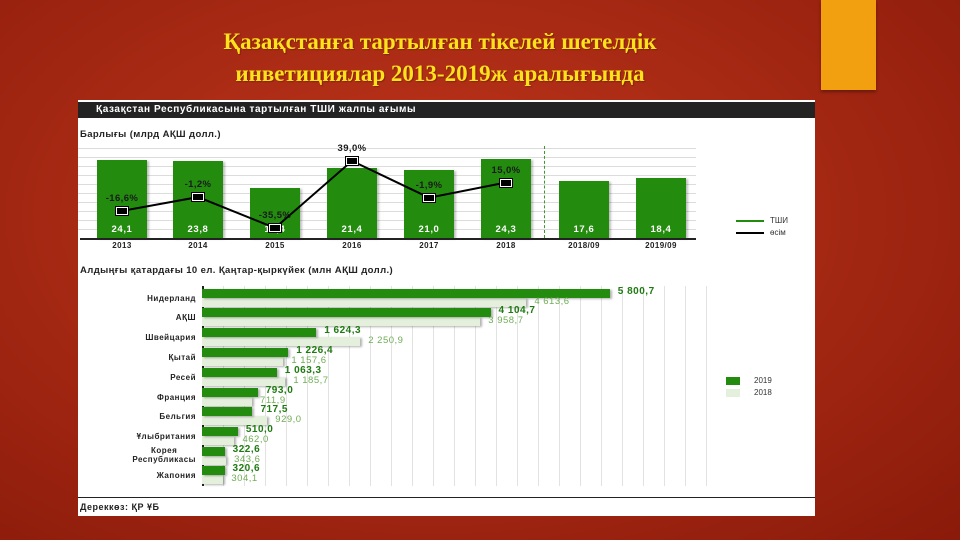 The width and height of the screenshot is (960, 540). What do you see at coordinates (176, 475) in the screenshot?
I see `country-label: Жапония` at bounding box center [176, 475].